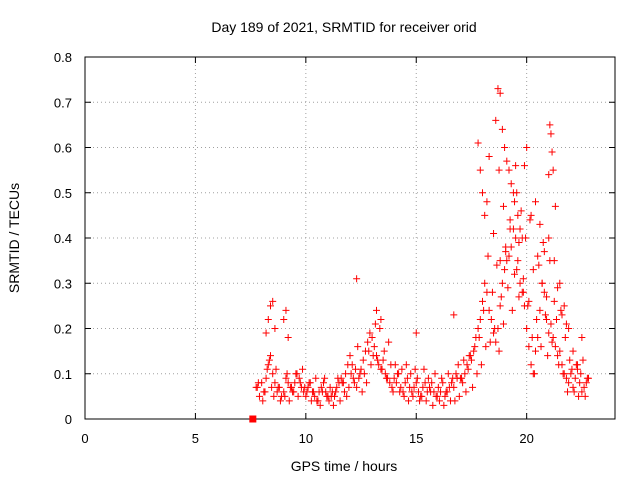 This screenshot has height=480, width=640. I want to click on x-tick-label: 15, so click(416, 438).